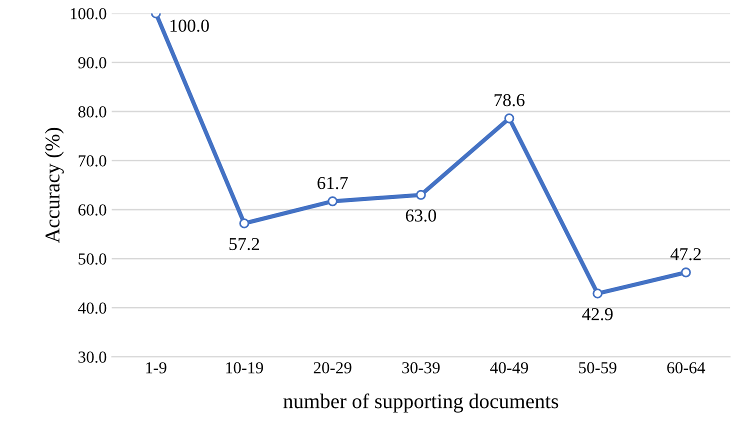 The height and width of the screenshot is (446, 745). I want to click on x-tick-label: 20-29, so click(333, 368).